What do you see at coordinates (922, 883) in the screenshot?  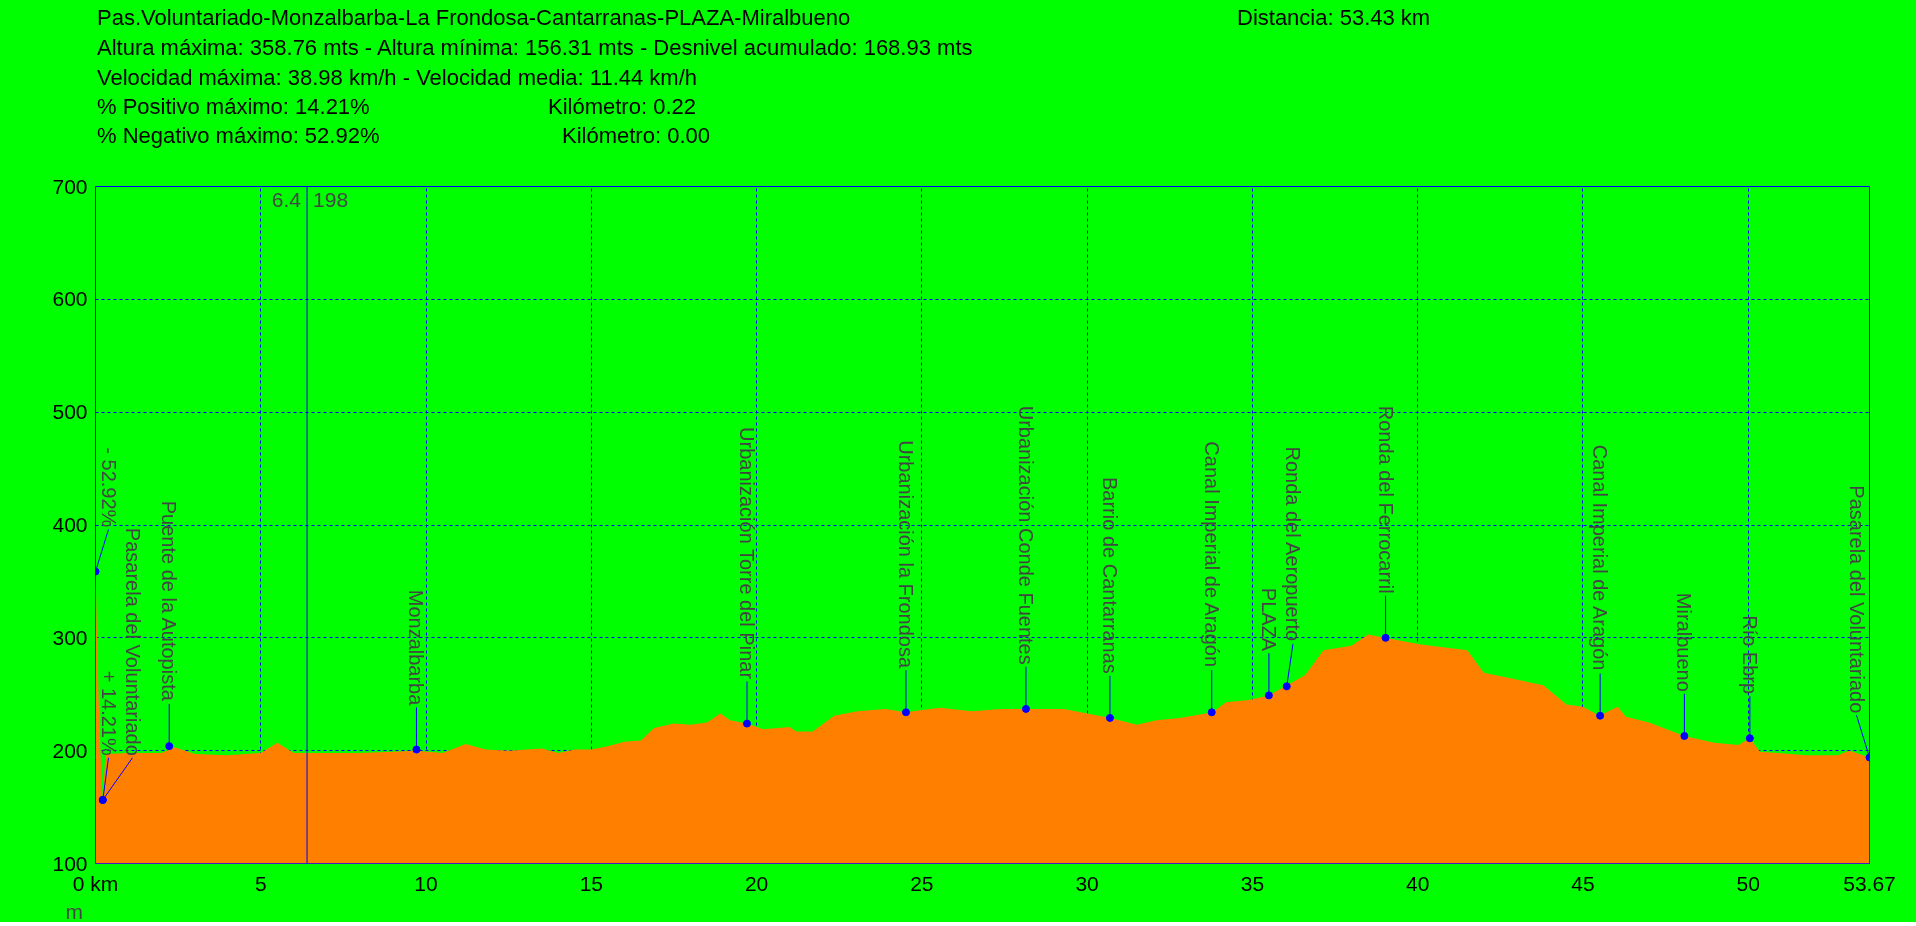 I see `x-tick-label: 25` at bounding box center [922, 883].